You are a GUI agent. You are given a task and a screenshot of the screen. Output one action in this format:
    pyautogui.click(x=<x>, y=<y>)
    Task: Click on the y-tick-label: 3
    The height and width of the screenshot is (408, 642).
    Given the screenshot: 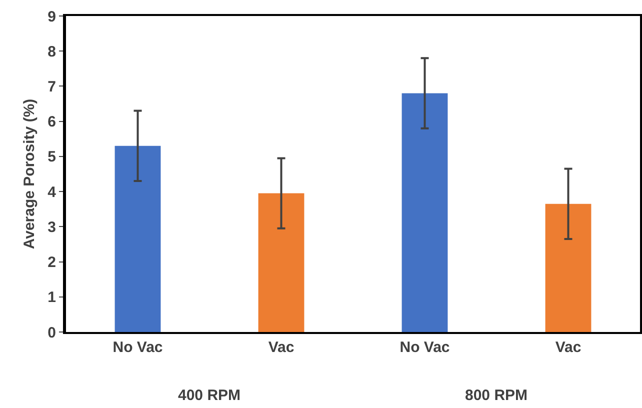 What is the action you would take?
    pyautogui.click(x=52, y=227)
    